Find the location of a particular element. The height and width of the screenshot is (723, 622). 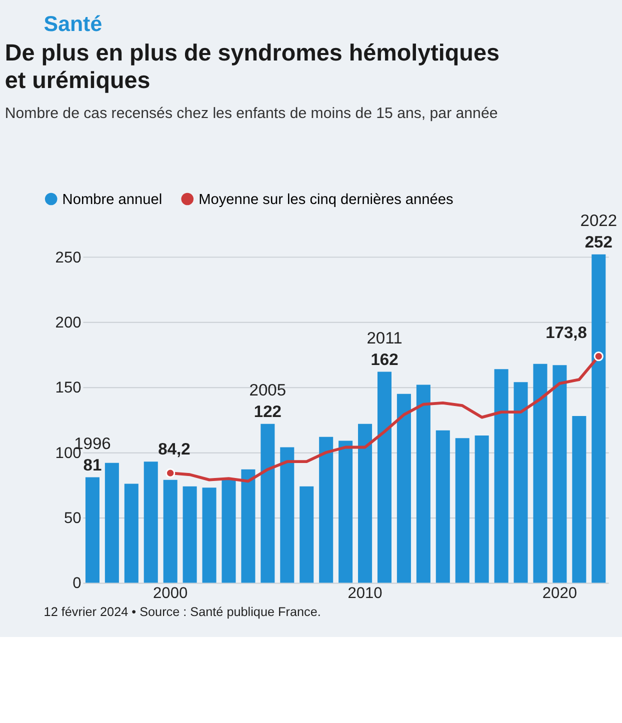

data-label: 84,2 is located at coordinates (174, 449).